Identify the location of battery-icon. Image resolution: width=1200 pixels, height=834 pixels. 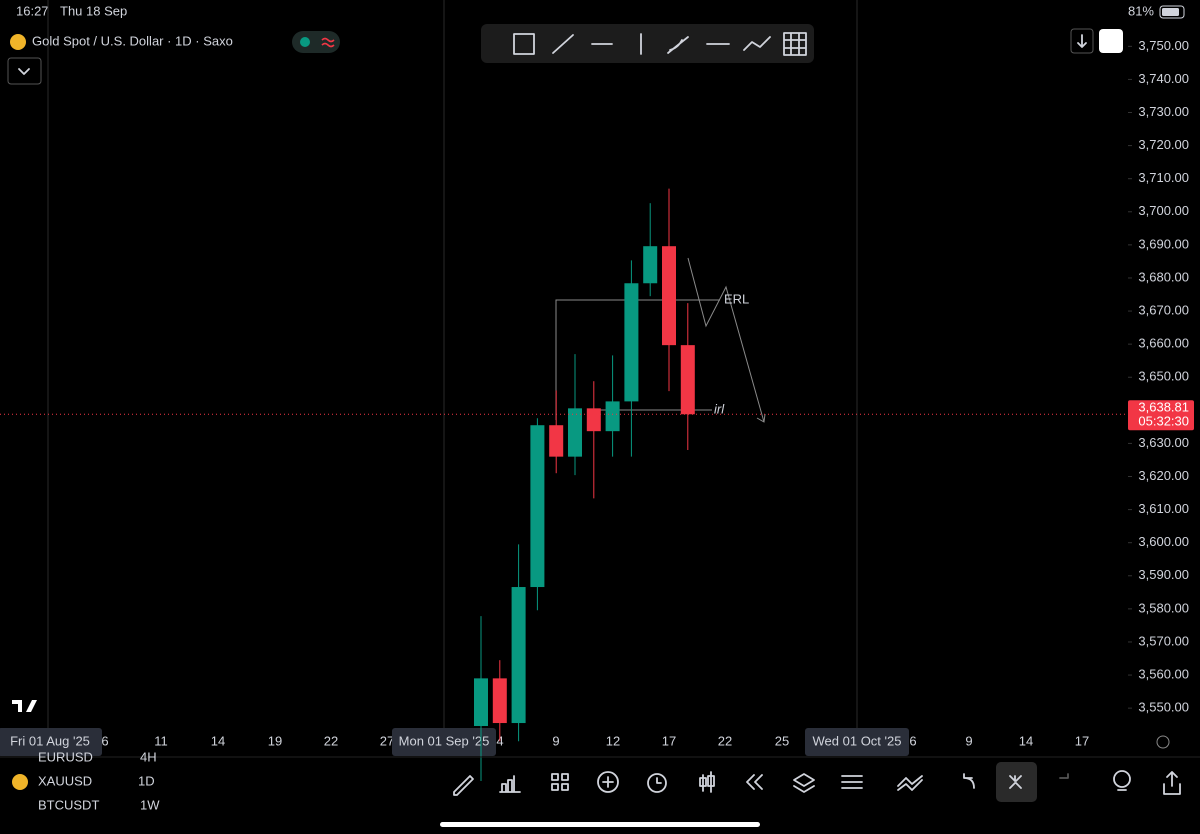
(1172, 12).